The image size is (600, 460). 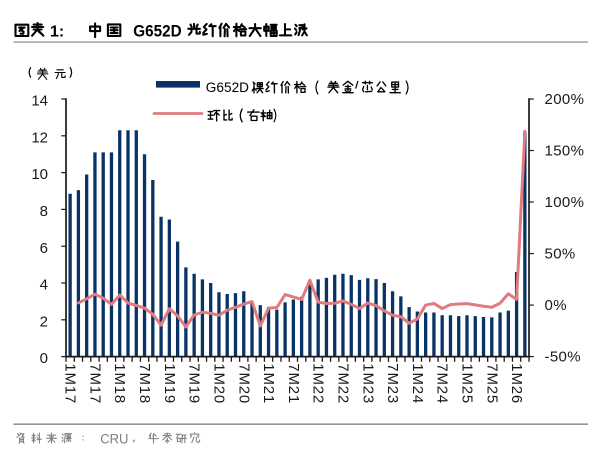 I want to click on svg-text: 14, so click(x=39, y=101).